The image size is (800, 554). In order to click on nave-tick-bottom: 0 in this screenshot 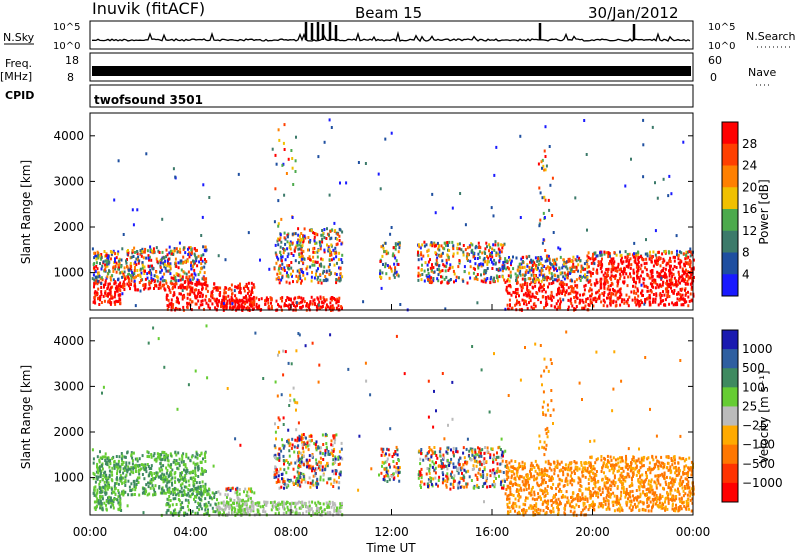, I will do `click(713, 77)`.